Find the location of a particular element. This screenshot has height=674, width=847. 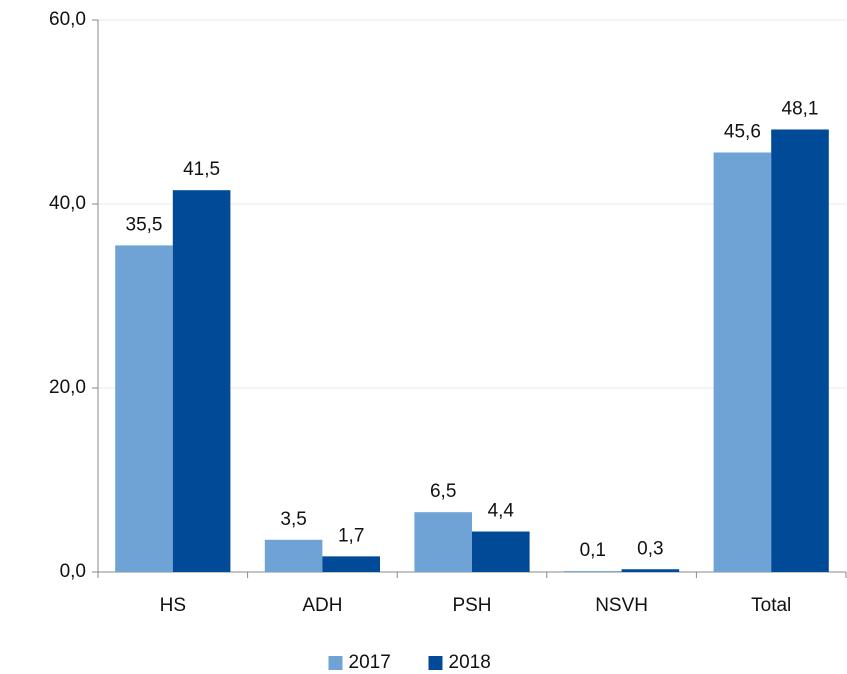

x-tick-label: Total is located at coordinates (771, 605).